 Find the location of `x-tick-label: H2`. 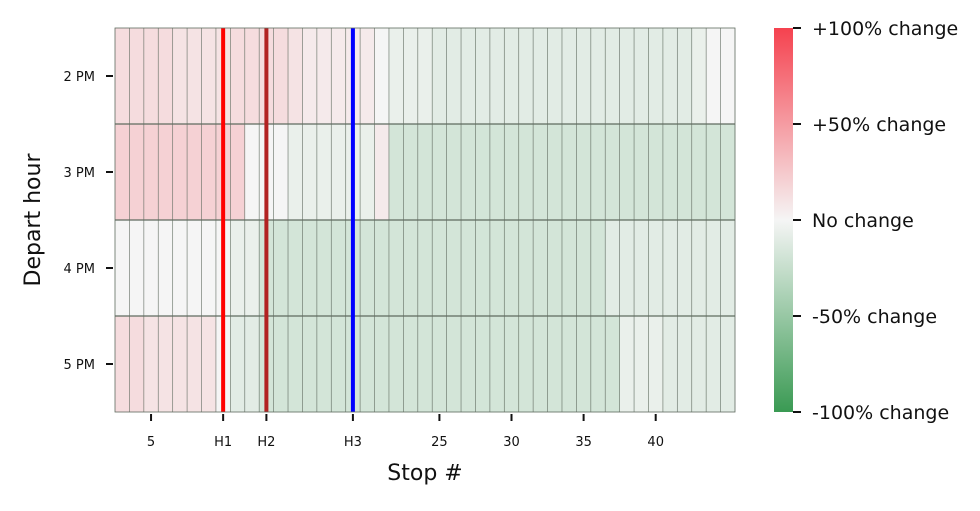

x-tick-label: H2 is located at coordinates (266, 442).